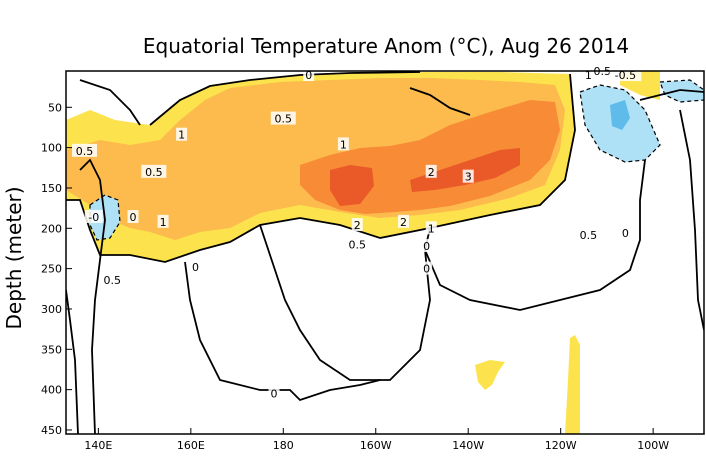 This screenshot has width=706, height=465. What do you see at coordinates (55, 107) in the screenshot?
I see `y-tick-label: 50` at bounding box center [55, 107].